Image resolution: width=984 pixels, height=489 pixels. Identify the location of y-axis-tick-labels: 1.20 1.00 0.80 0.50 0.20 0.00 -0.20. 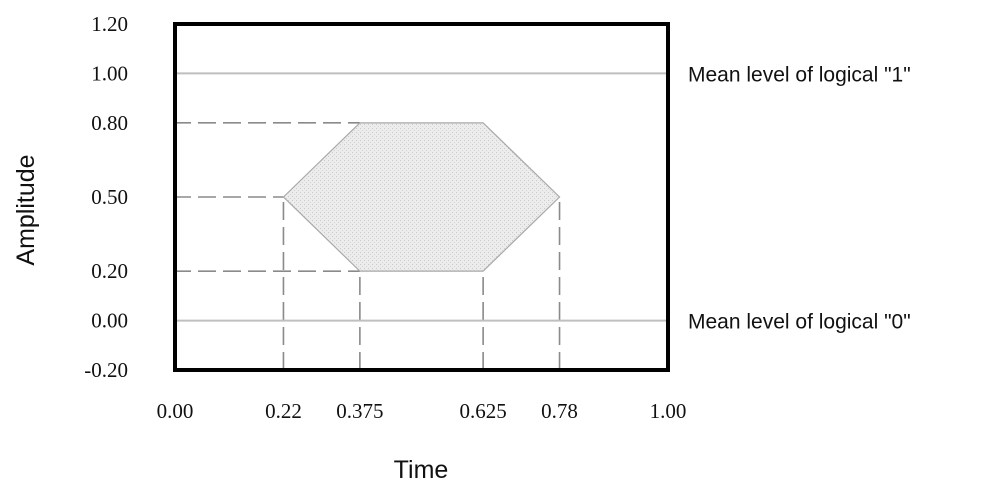
(106, 197).